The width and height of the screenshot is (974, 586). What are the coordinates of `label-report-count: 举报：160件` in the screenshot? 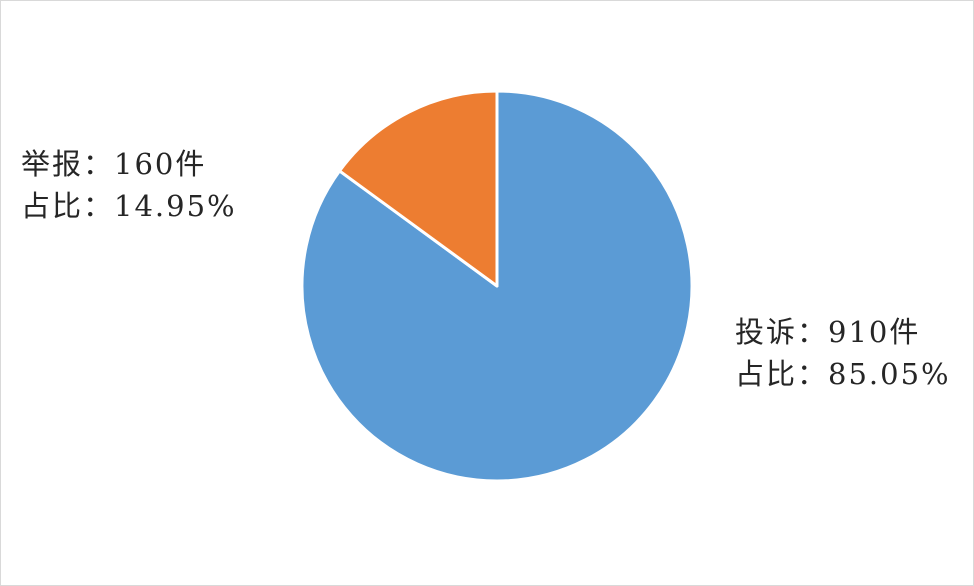 It's located at (114, 164).